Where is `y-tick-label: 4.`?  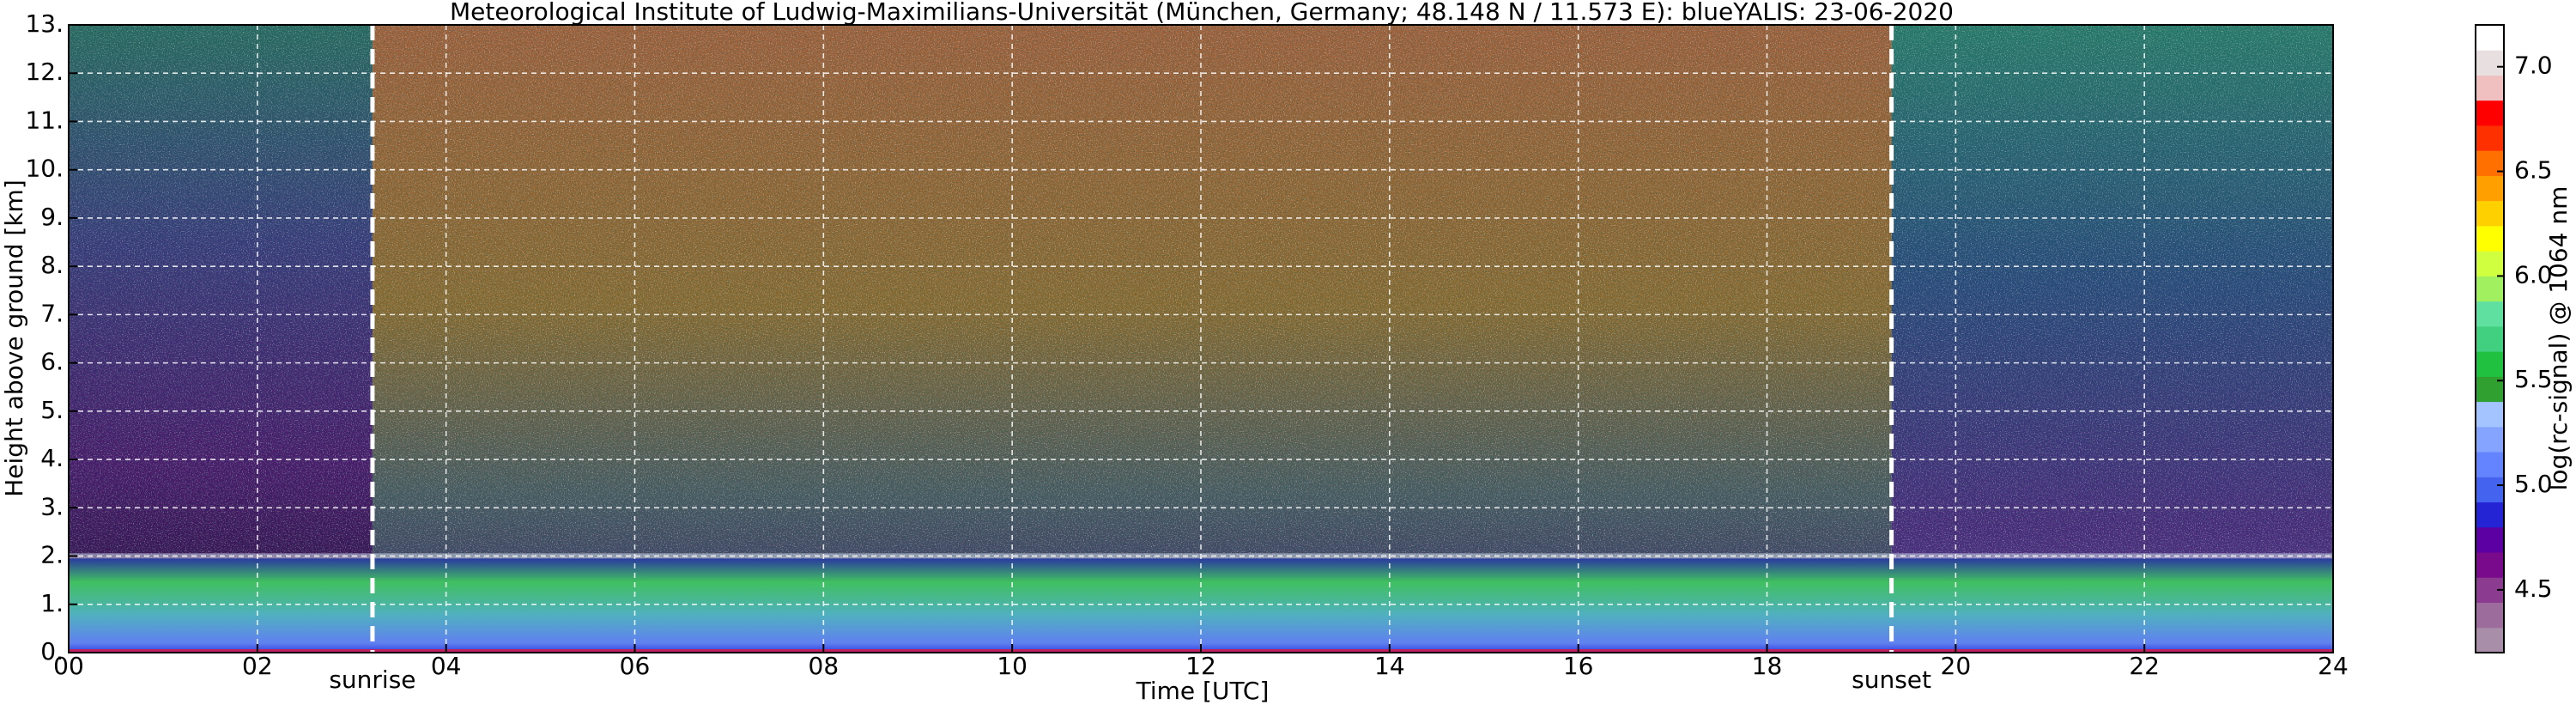 y-tick-label: 4. is located at coordinates (52, 458).